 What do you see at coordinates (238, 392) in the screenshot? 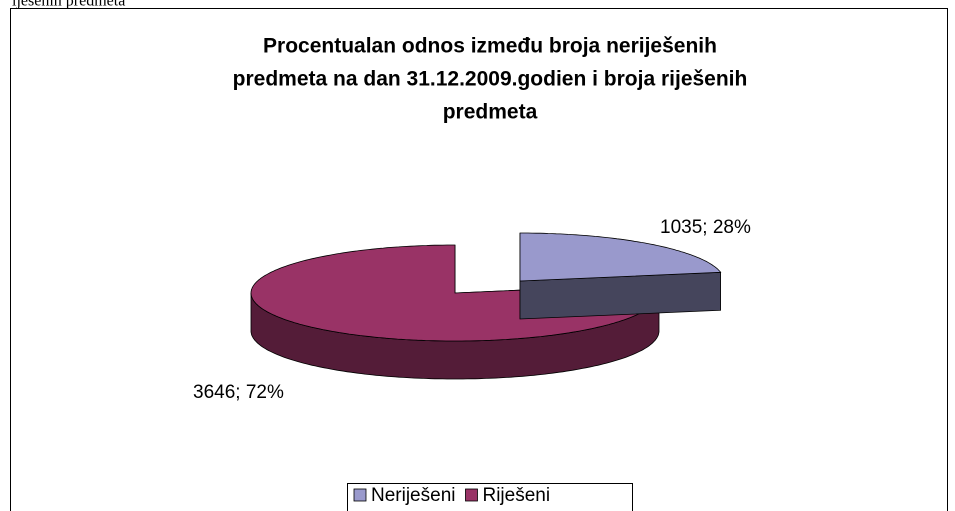
I see `data-label: 3646; 72%` at bounding box center [238, 392].